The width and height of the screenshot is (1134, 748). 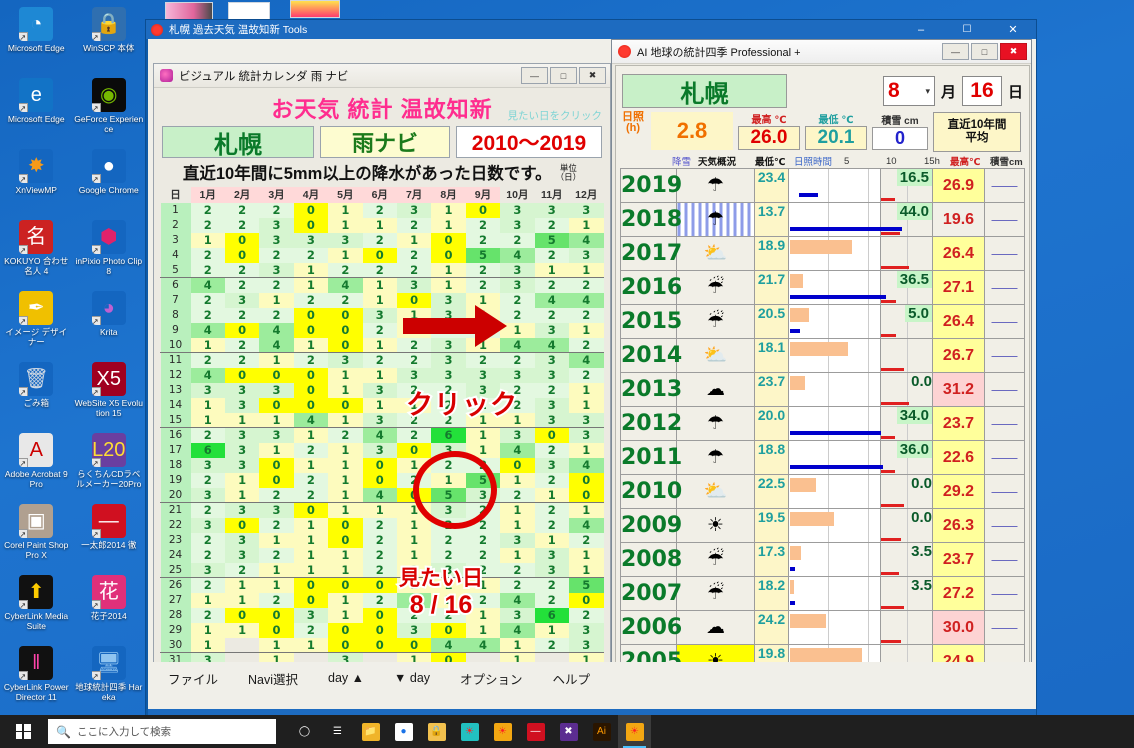 What do you see at coordinates (551, 375) in the screenshot?
I see `calendar-cell-11-12: 3` at bounding box center [551, 375].